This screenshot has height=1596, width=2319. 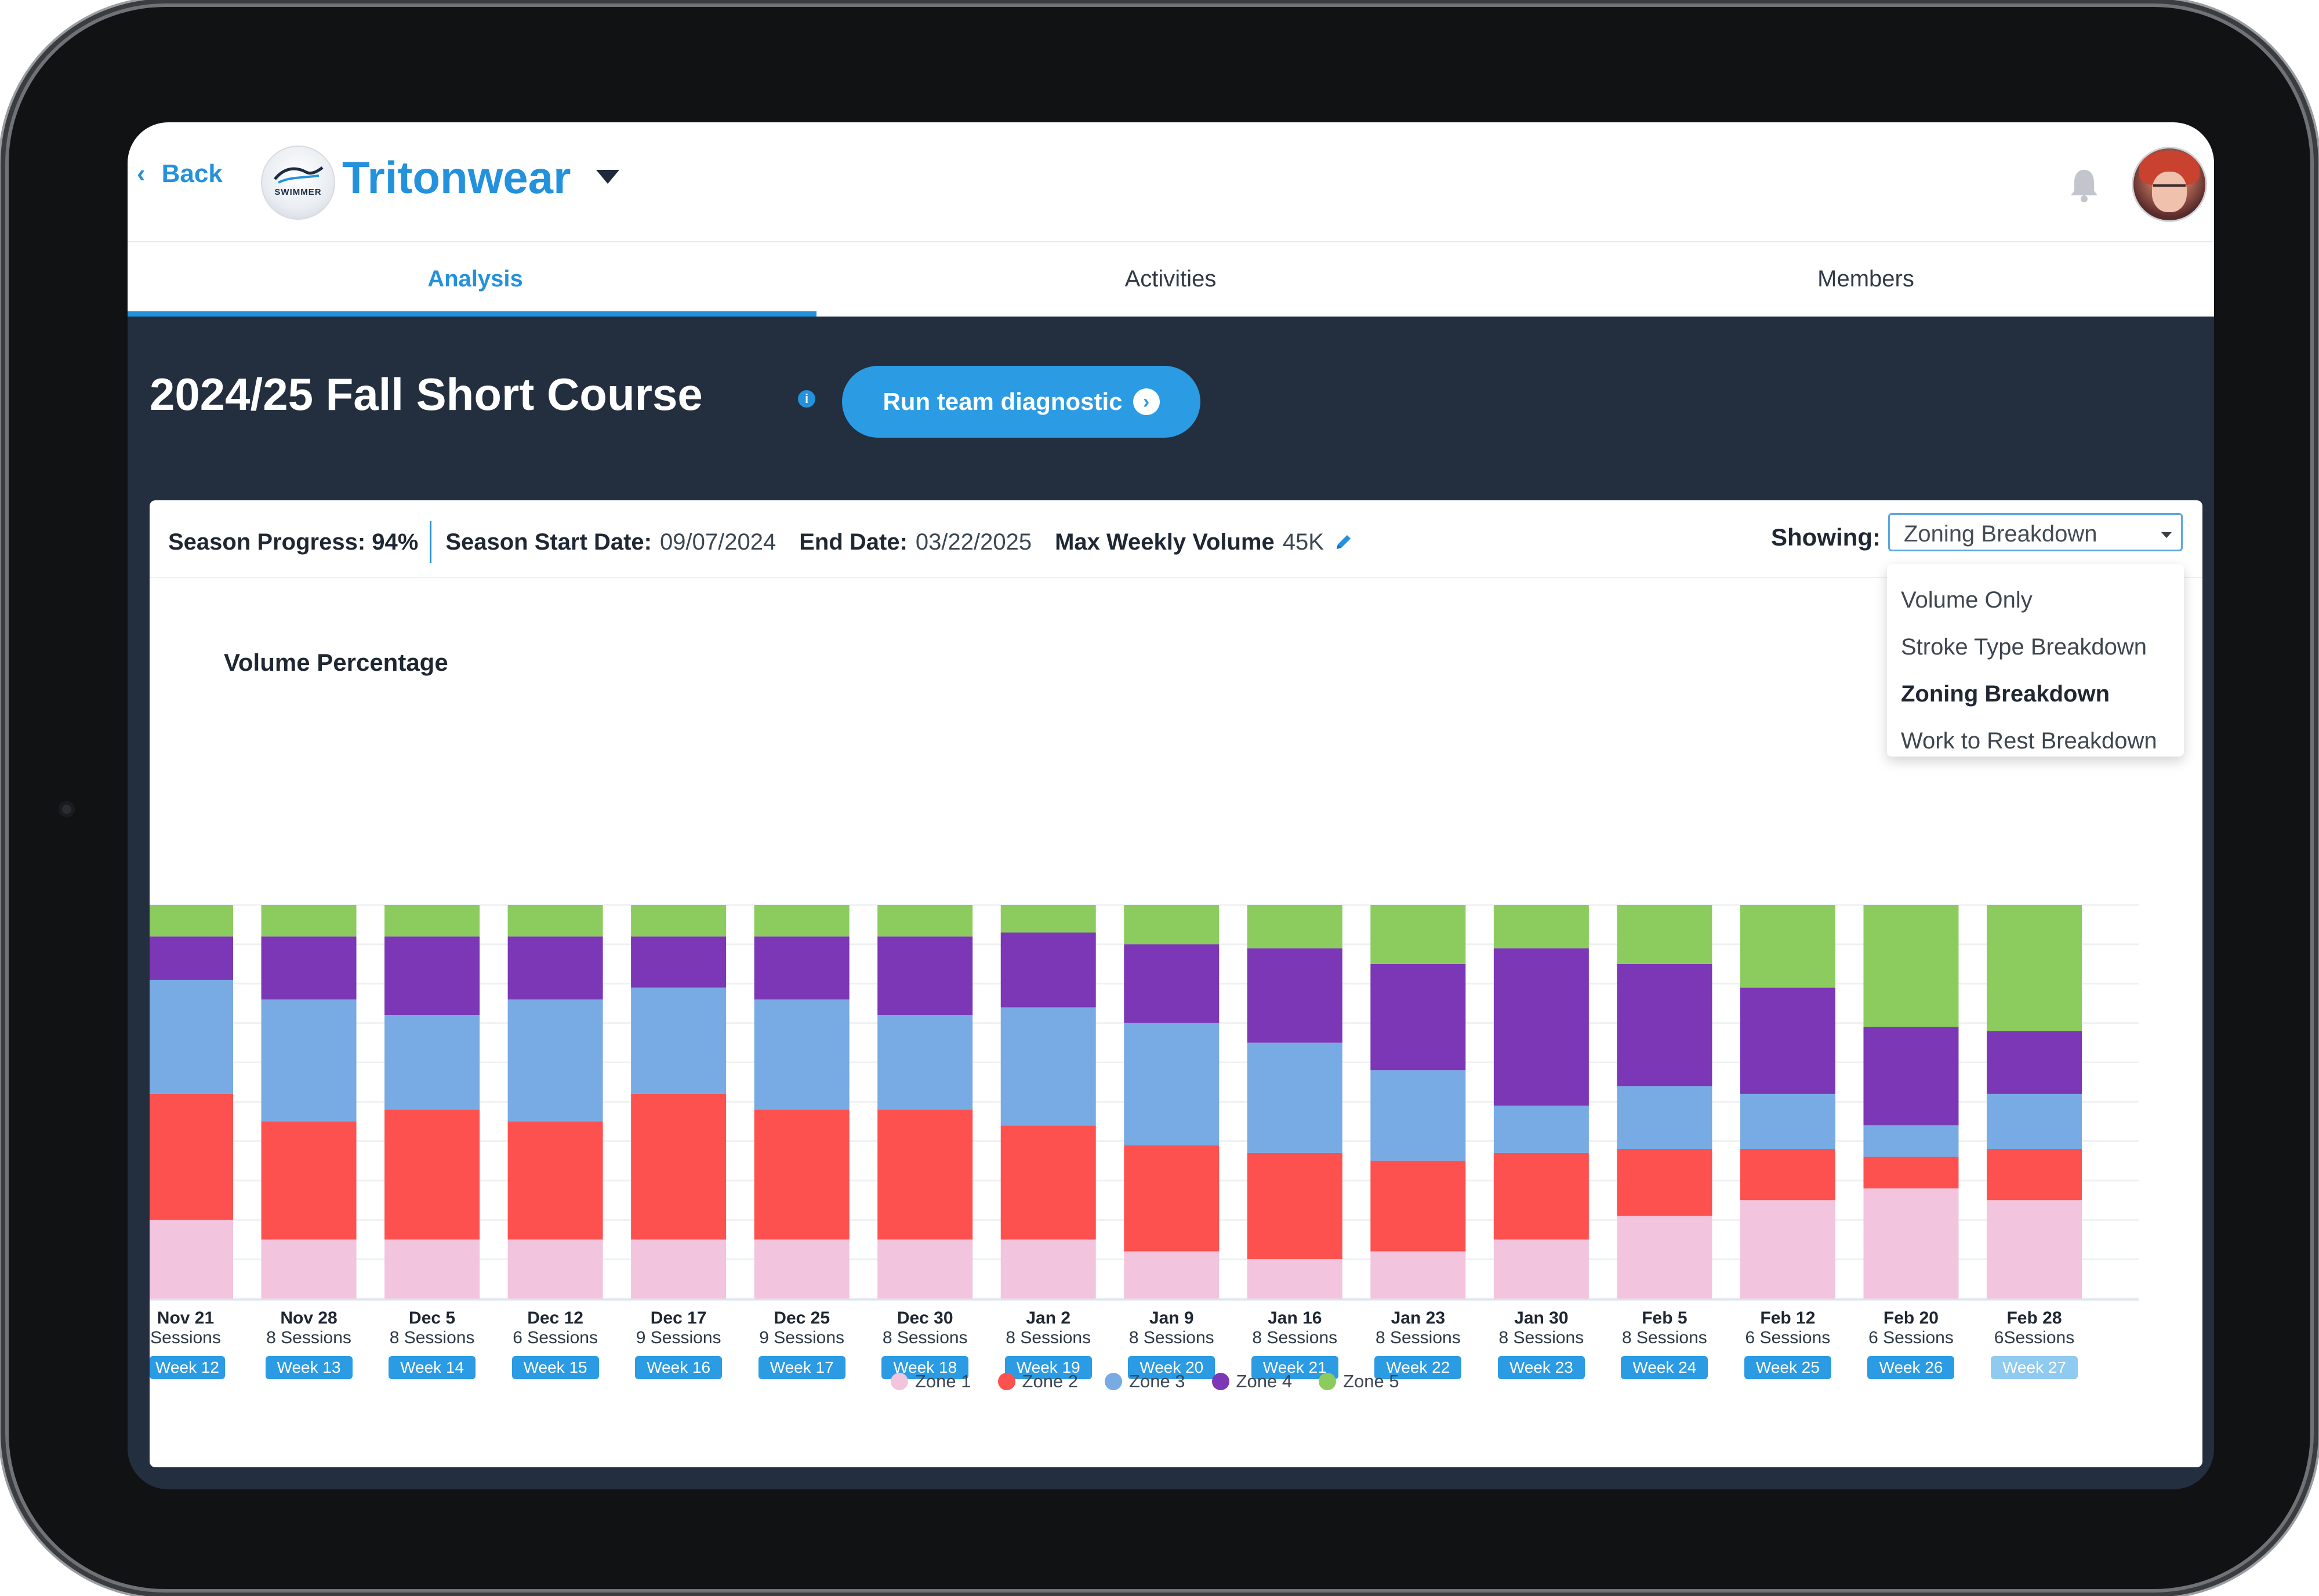 What do you see at coordinates (1665, 1367) in the screenshot?
I see `week-pill: Week 24` at bounding box center [1665, 1367].